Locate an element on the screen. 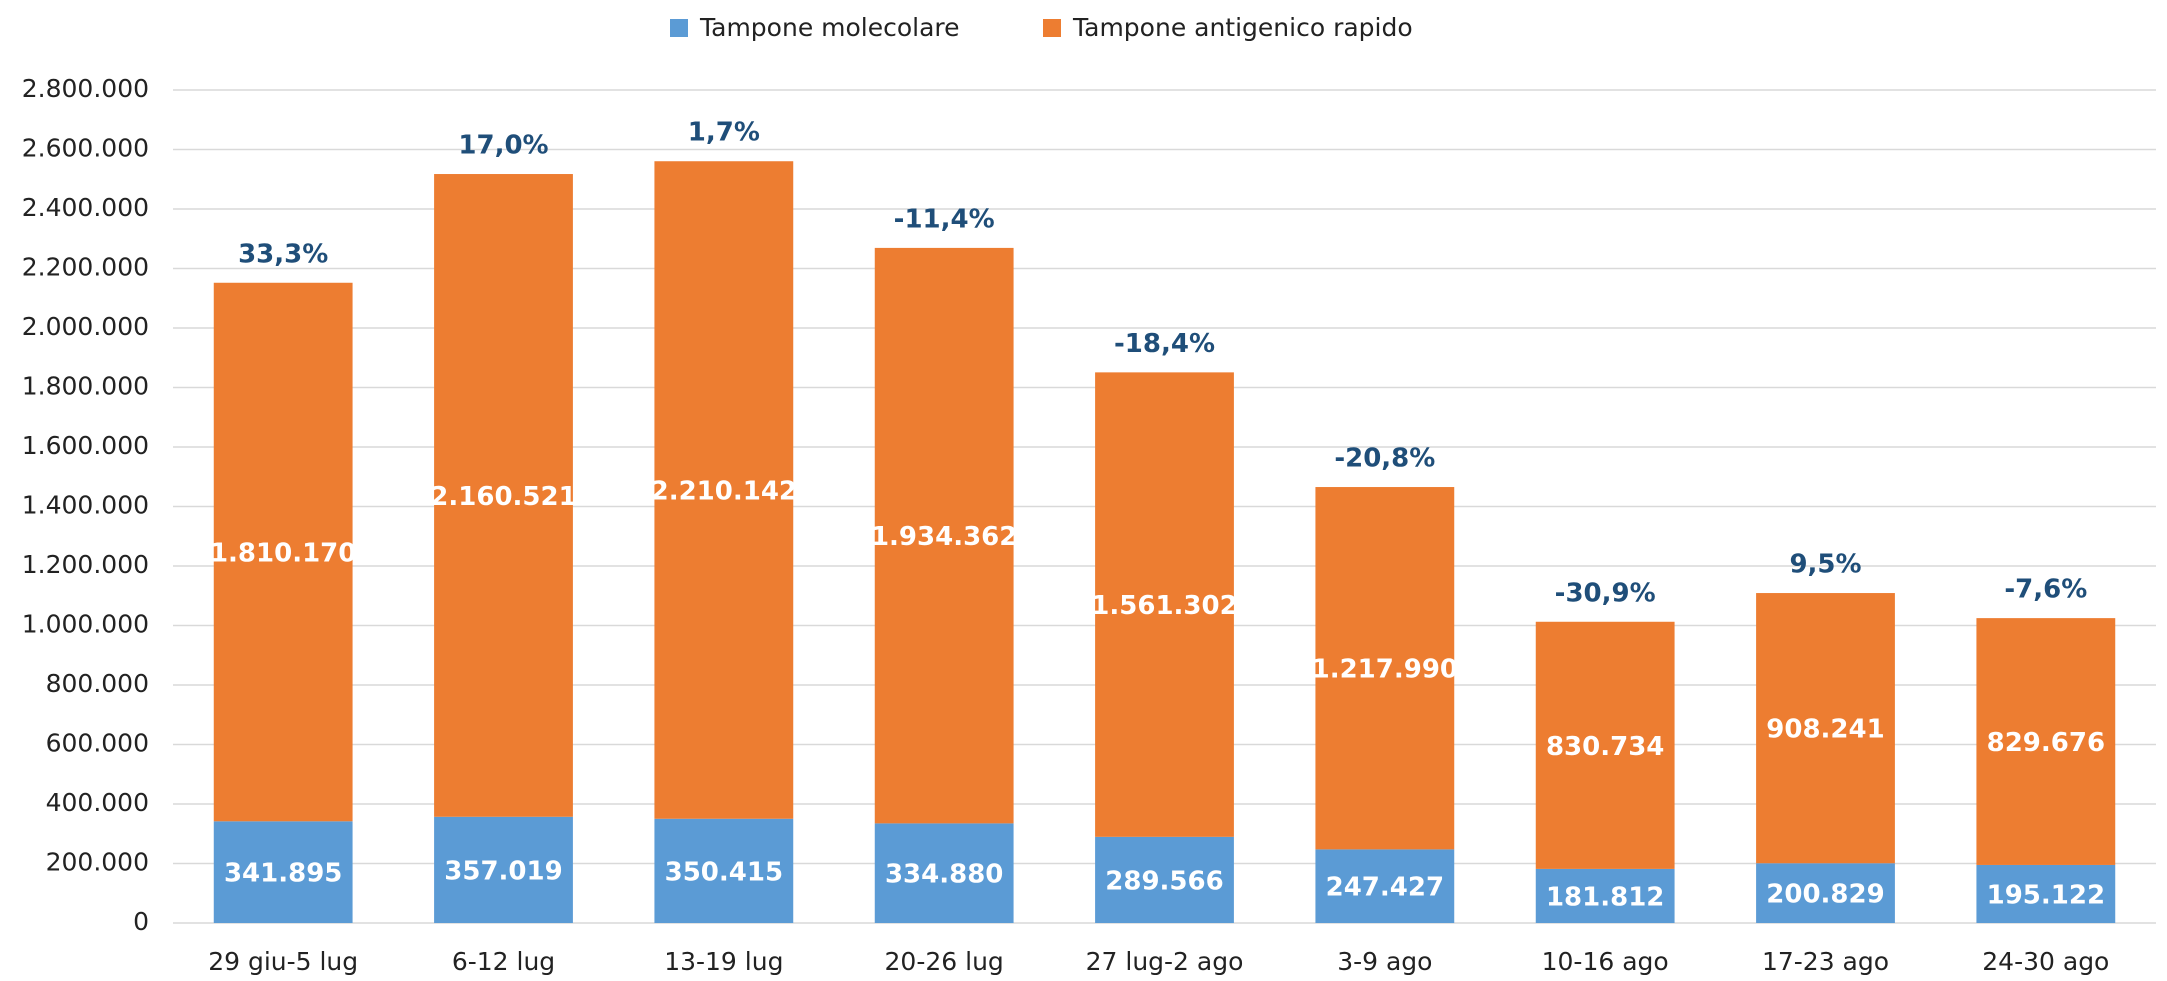 This screenshot has height=981, width=2167. value-label: 357.019 is located at coordinates (503, 871).